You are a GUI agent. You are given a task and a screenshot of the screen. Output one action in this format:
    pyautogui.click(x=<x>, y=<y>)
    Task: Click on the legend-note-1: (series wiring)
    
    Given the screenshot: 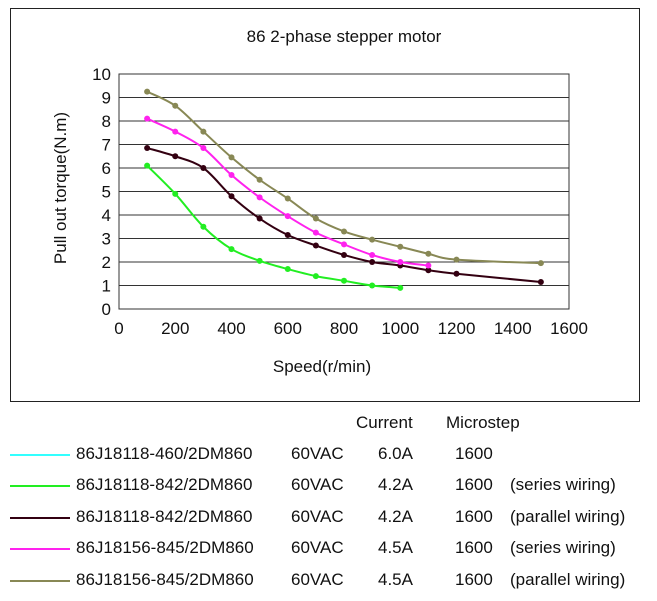 What is the action you would take?
    pyautogui.click(x=563, y=484)
    